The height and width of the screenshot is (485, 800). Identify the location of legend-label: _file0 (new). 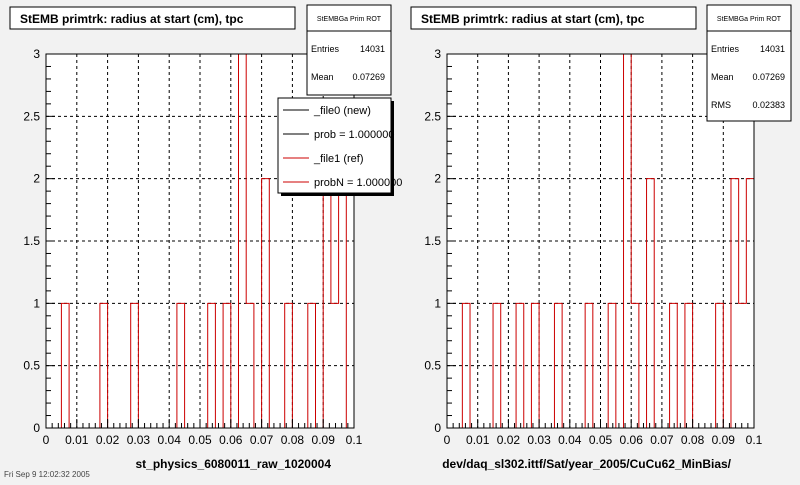
(342, 111).